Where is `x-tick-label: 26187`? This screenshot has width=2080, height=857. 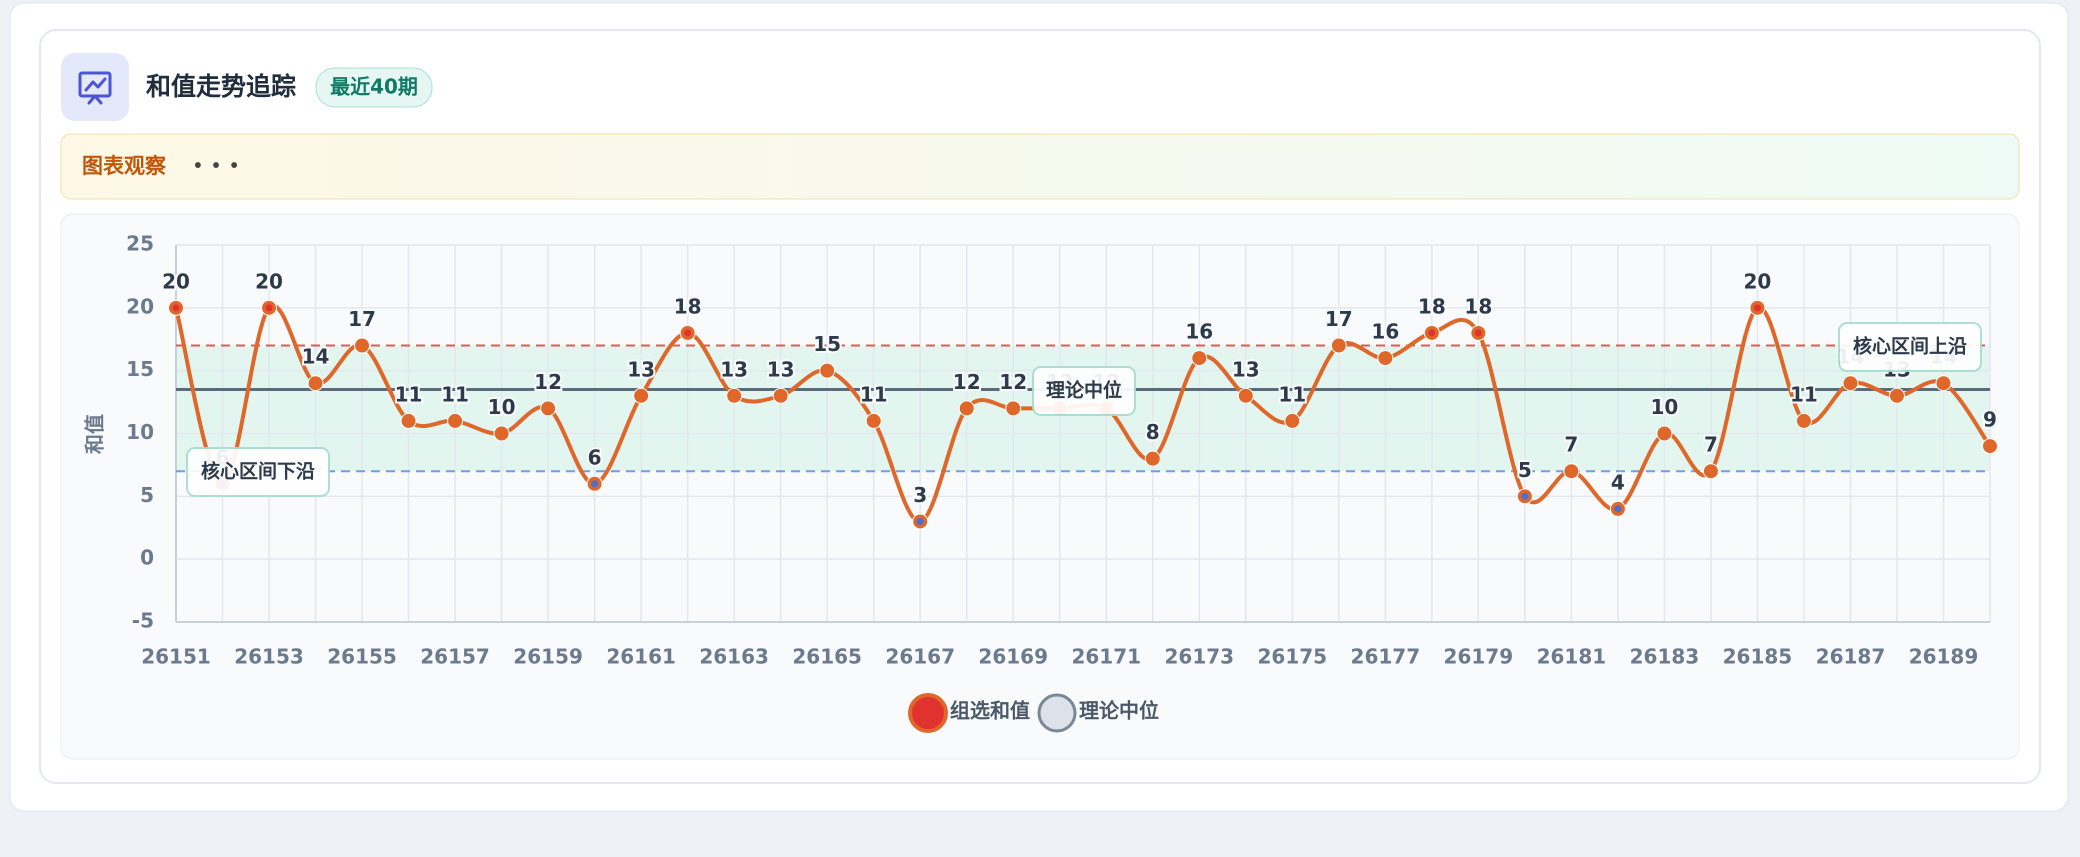
x-tick-label: 26187 is located at coordinates (1851, 657).